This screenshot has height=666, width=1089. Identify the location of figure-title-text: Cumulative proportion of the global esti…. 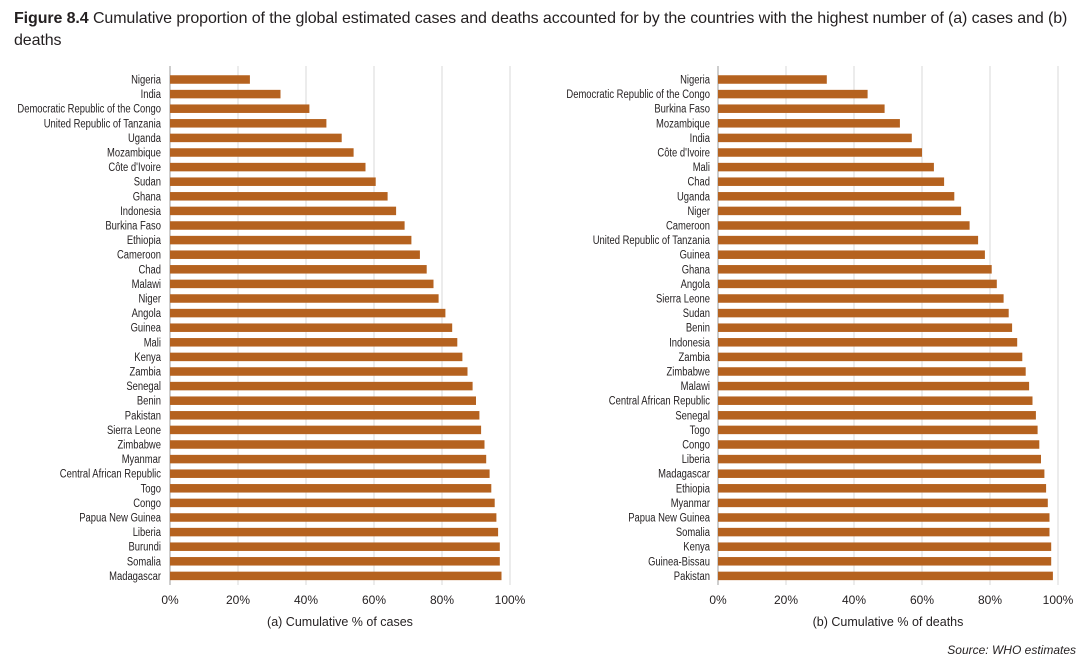
(541, 29).